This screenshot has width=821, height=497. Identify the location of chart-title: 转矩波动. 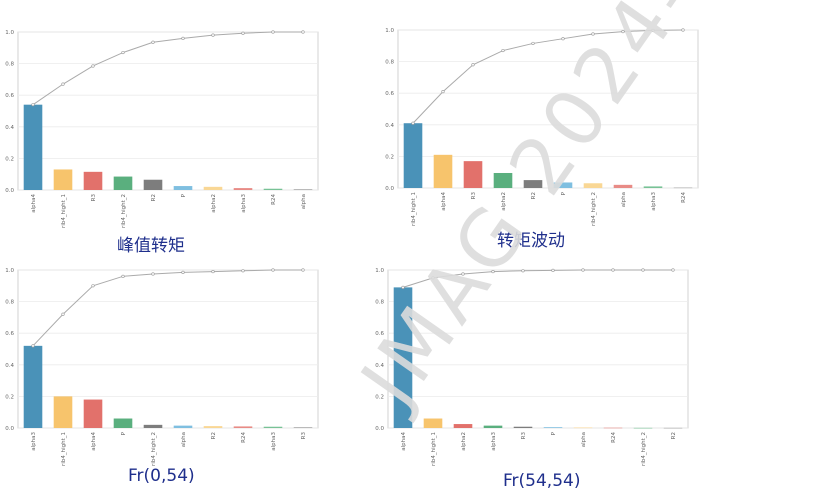
(531, 241).